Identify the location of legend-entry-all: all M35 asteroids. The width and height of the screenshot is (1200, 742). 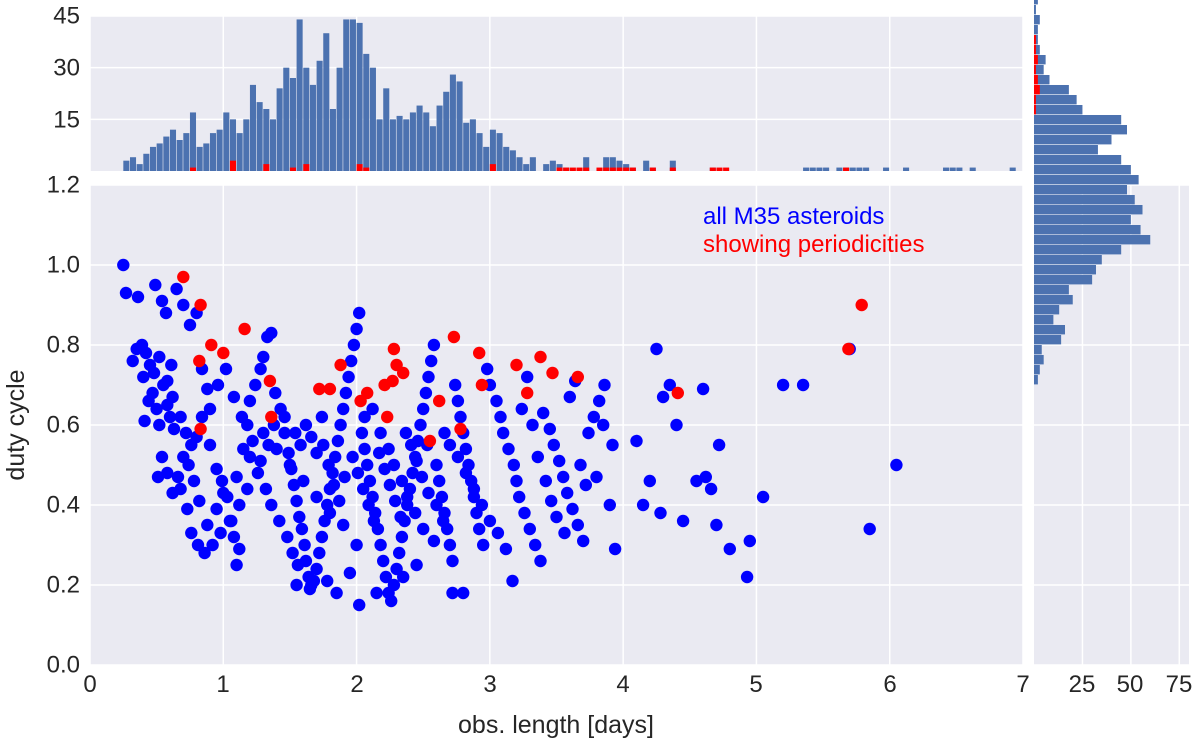
(793, 216).